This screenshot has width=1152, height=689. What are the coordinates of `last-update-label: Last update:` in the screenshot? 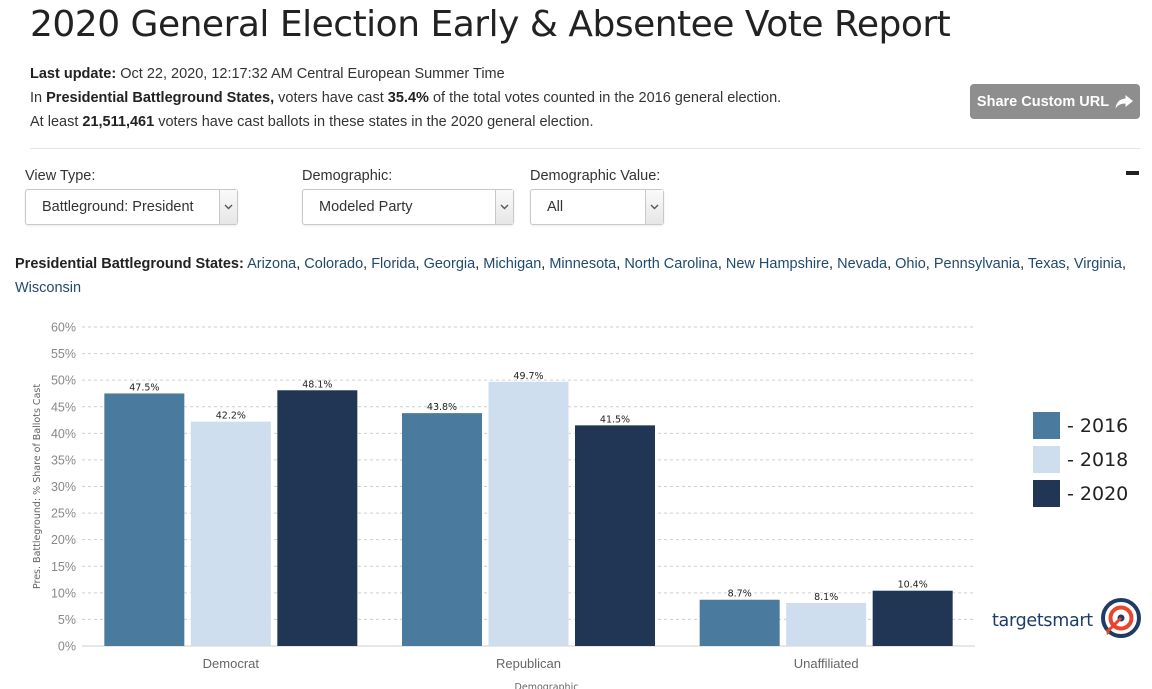 It's located at (73, 74).